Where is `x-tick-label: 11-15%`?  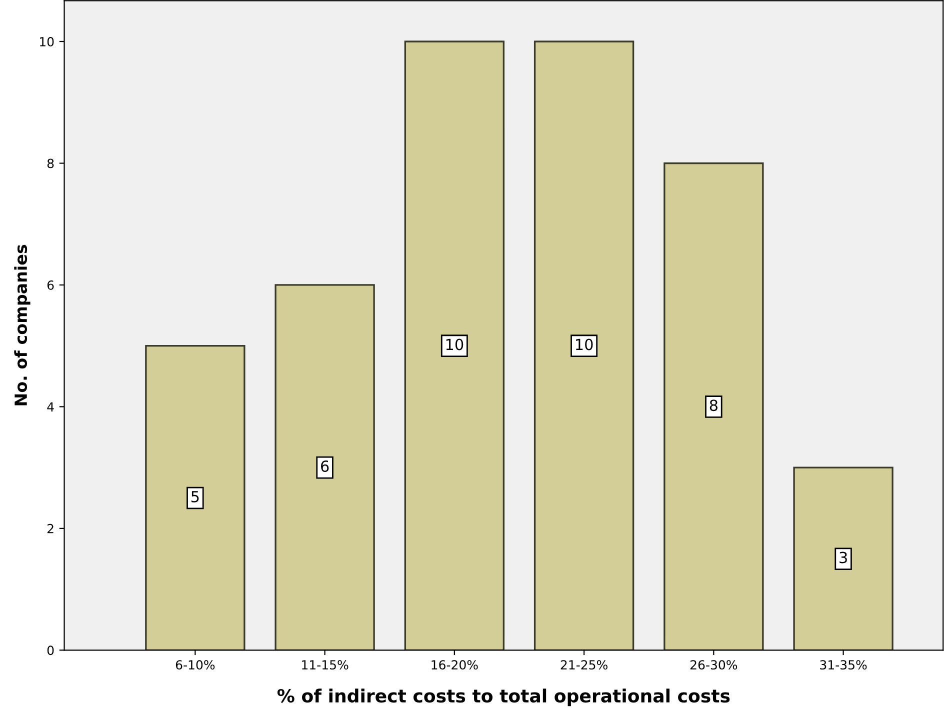 x-tick-label: 11-15% is located at coordinates (325, 665).